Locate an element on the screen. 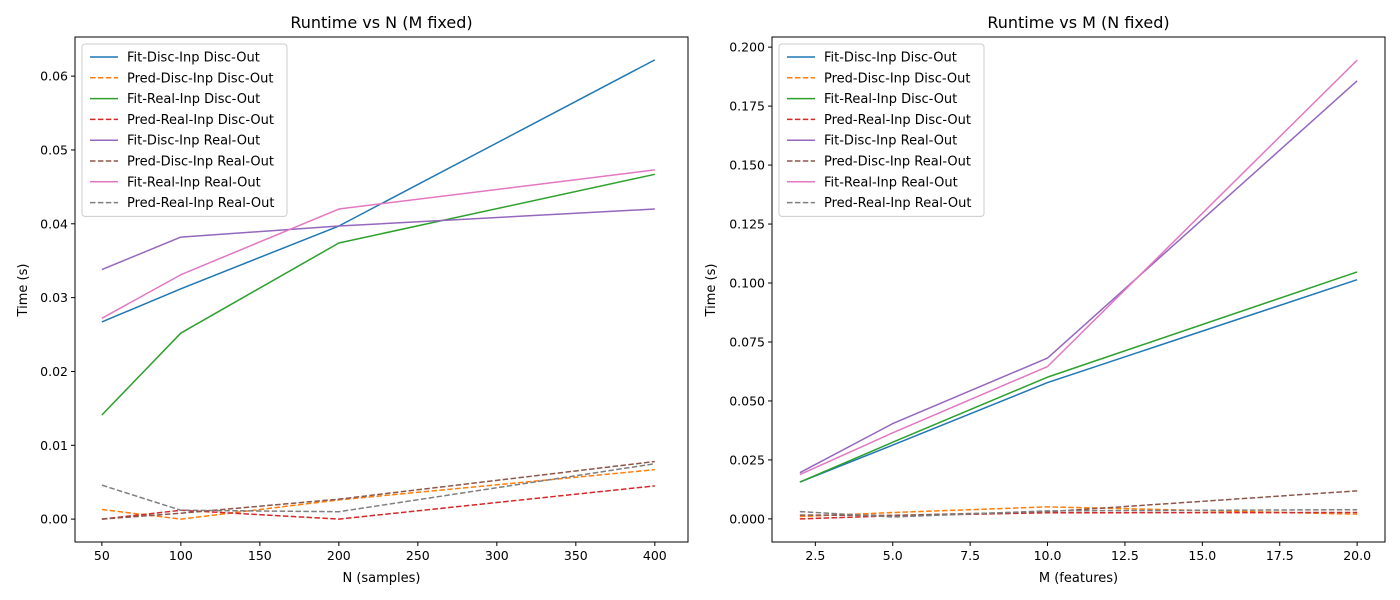  series-line-fit-disc-inp-real-out is located at coordinates (378, 239).